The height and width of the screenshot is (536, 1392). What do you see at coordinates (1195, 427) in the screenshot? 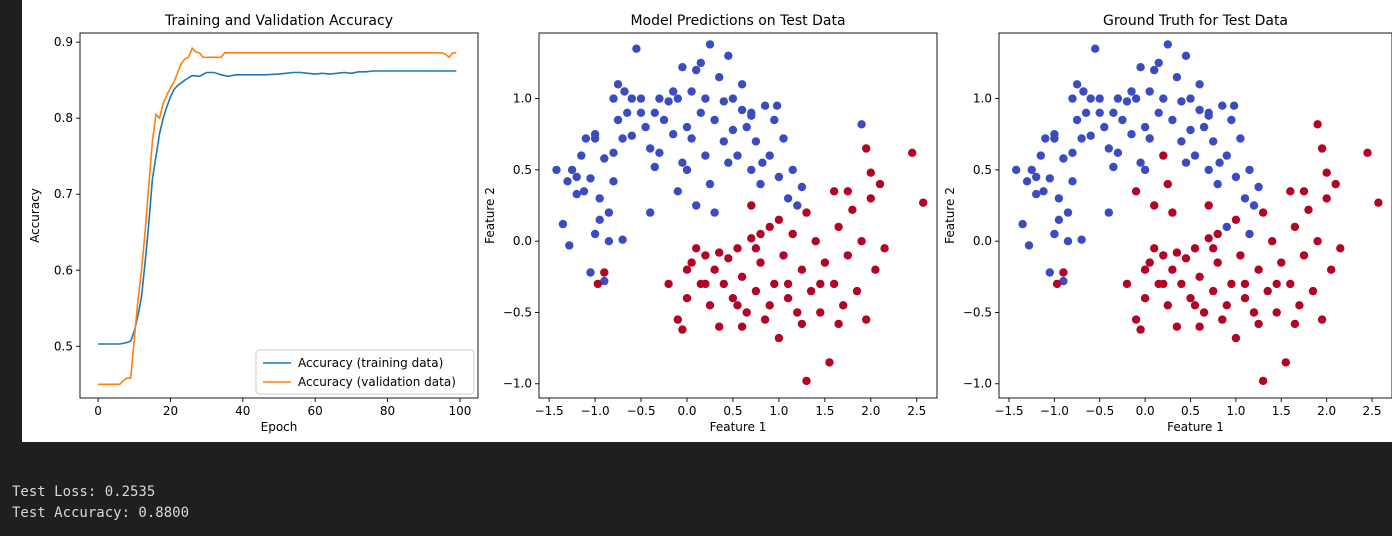
I see `chart3-xlabel: Feature 1` at bounding box center [1195, 427].